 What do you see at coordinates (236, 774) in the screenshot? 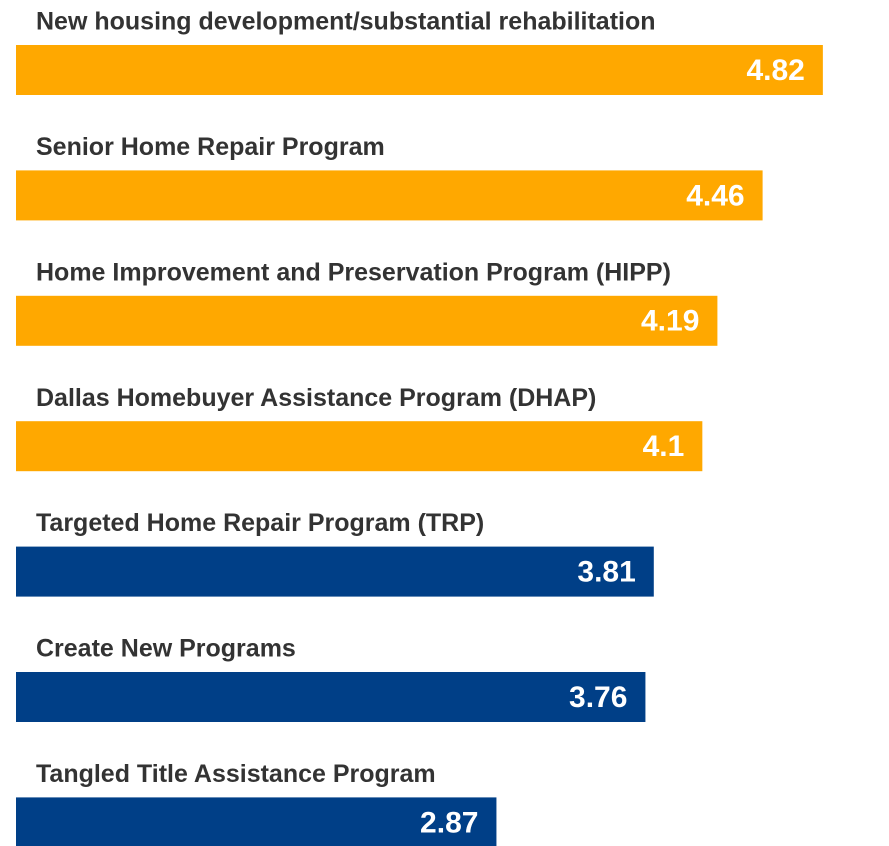
I see `category-label: Tangled Title Assistance Program` at bounding box center [236, 774].